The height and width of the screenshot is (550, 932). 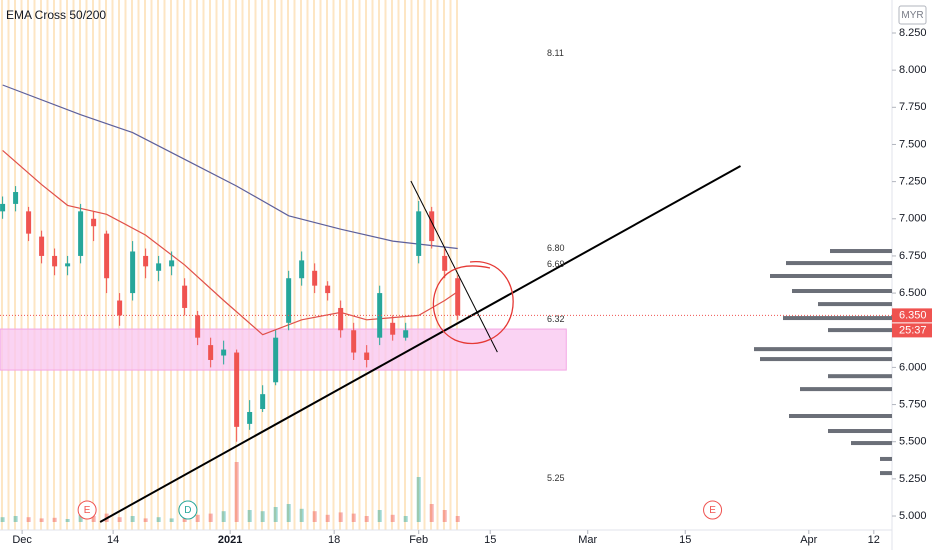 I want to click on x-tick-label: Apr, so click(x=808, y=540).